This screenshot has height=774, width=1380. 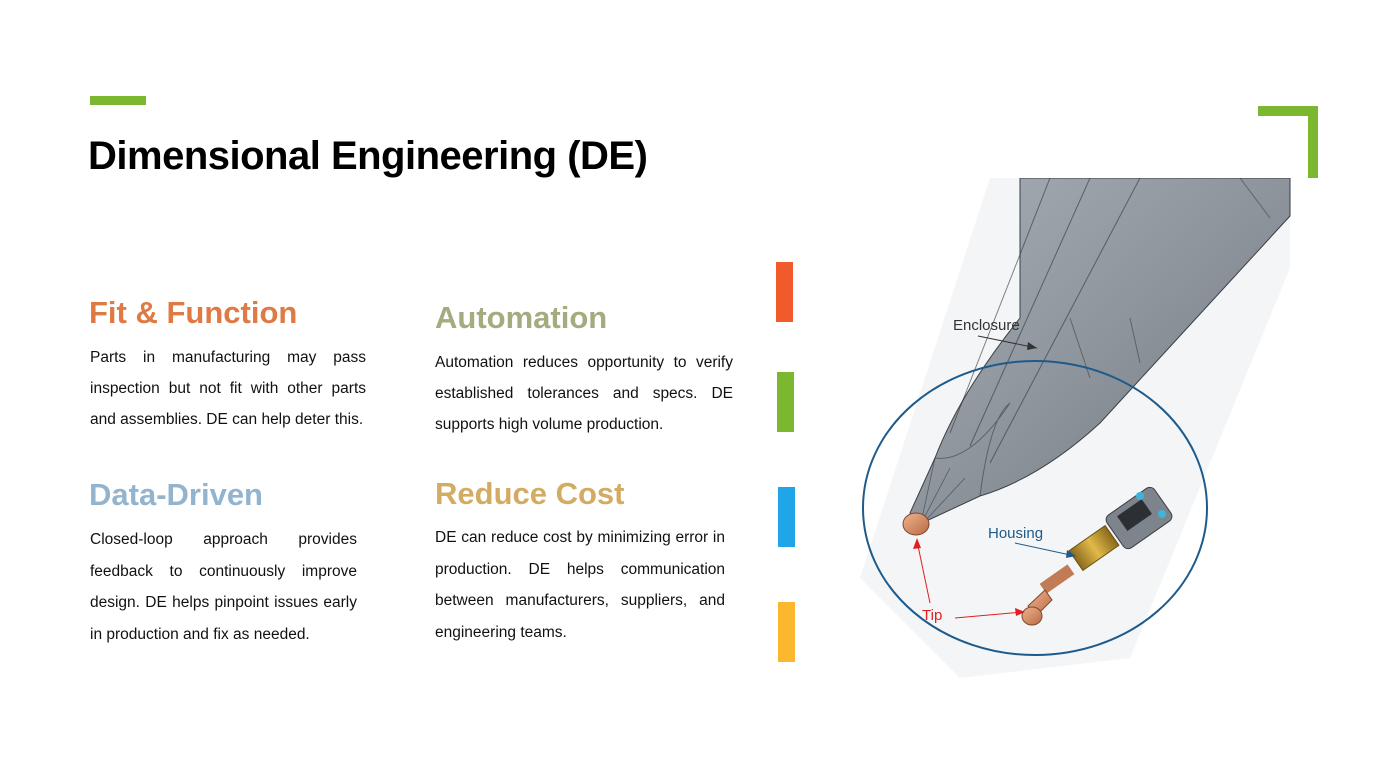 What do you see at coordinates (193, 313) in the screenshot?
I see `fit-function-heading: Fit & Function` at bounding box center [193, 313].